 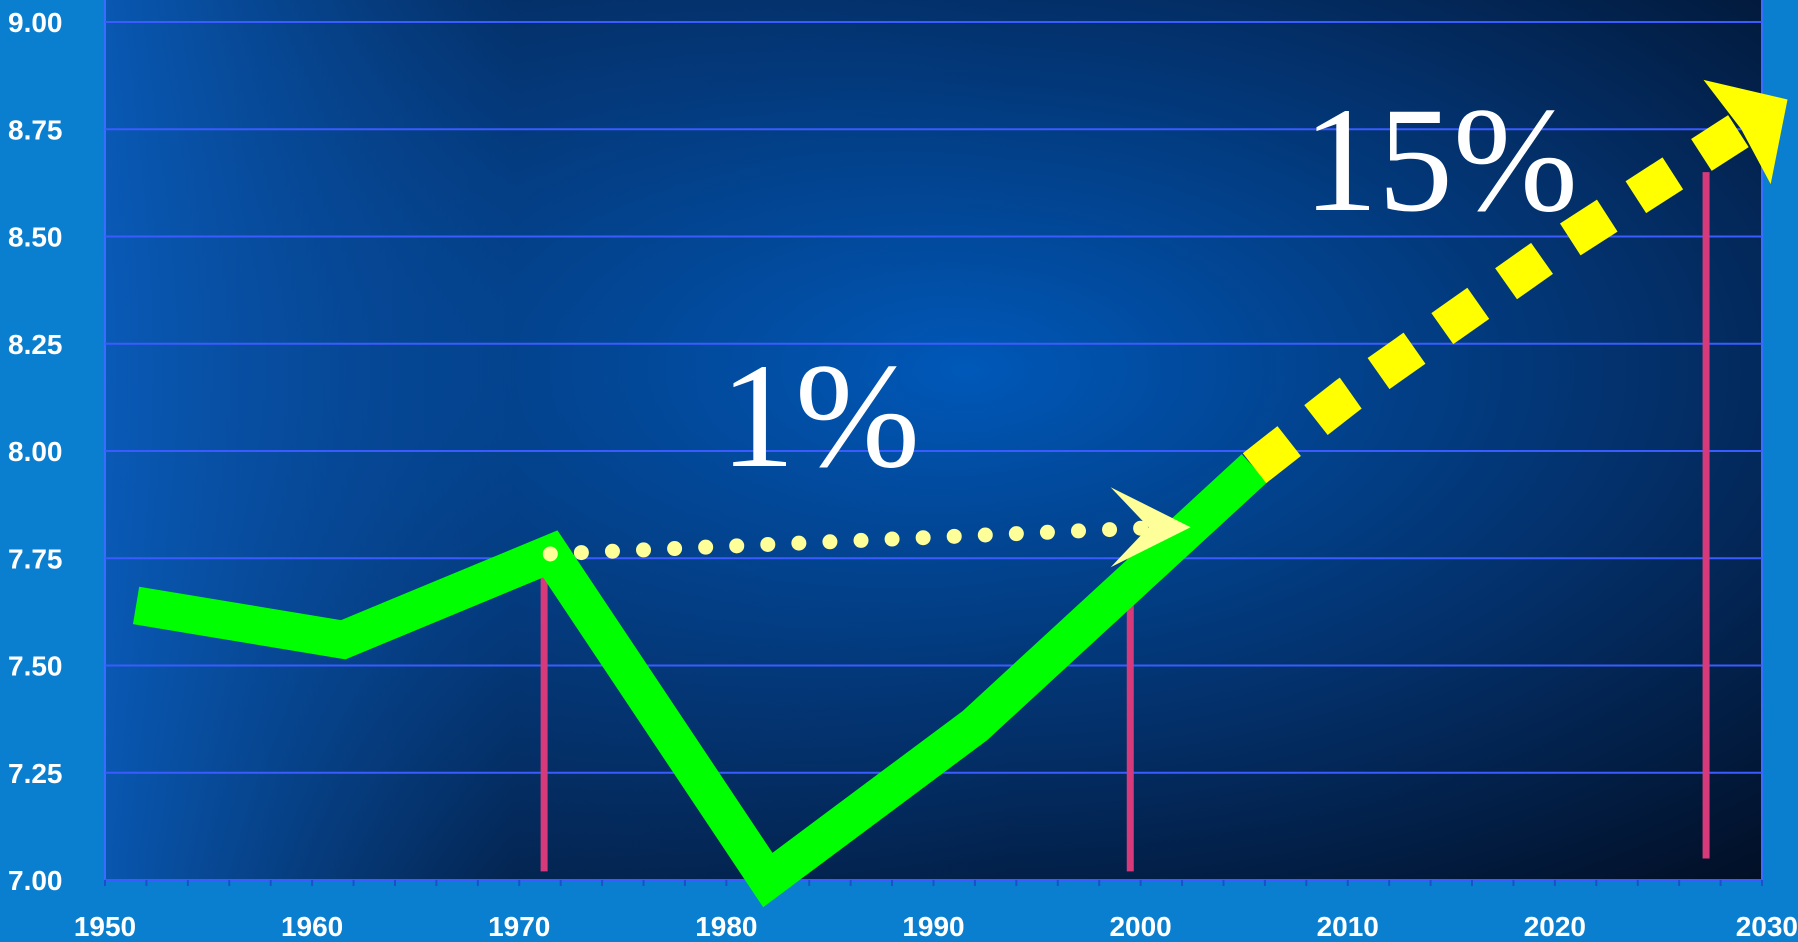 What do you see at coordinates (35, 666) in the screenshot?
I see `y-tick-label: 7.50` at bounding box center [35, 666].